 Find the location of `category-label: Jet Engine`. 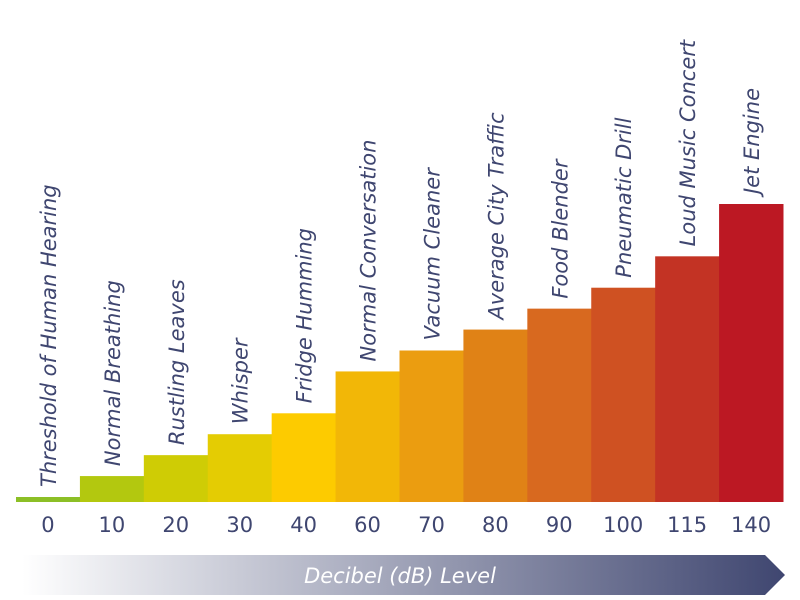

category-label: Jet Engine is located at coordinates (752, 143).